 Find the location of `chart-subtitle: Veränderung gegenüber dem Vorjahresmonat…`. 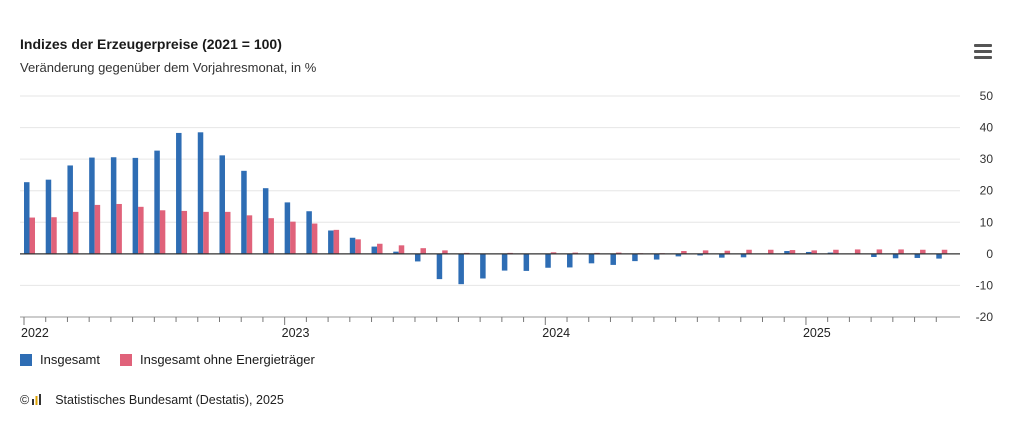

chart-subtitle: Veränderung gegenüber dem Vorjahresmonat… is located at coordinates (168, 67).